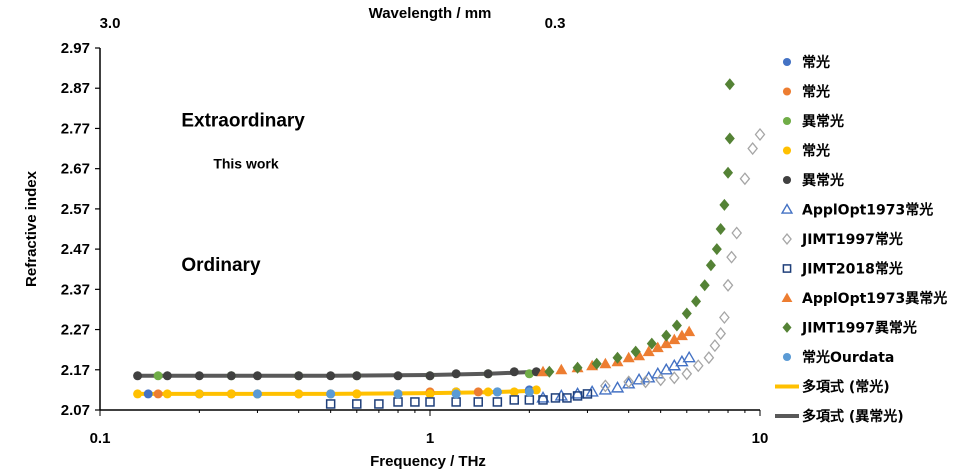  I want to click on legend-label: ApplOpt1973常光, so click(867, 210).